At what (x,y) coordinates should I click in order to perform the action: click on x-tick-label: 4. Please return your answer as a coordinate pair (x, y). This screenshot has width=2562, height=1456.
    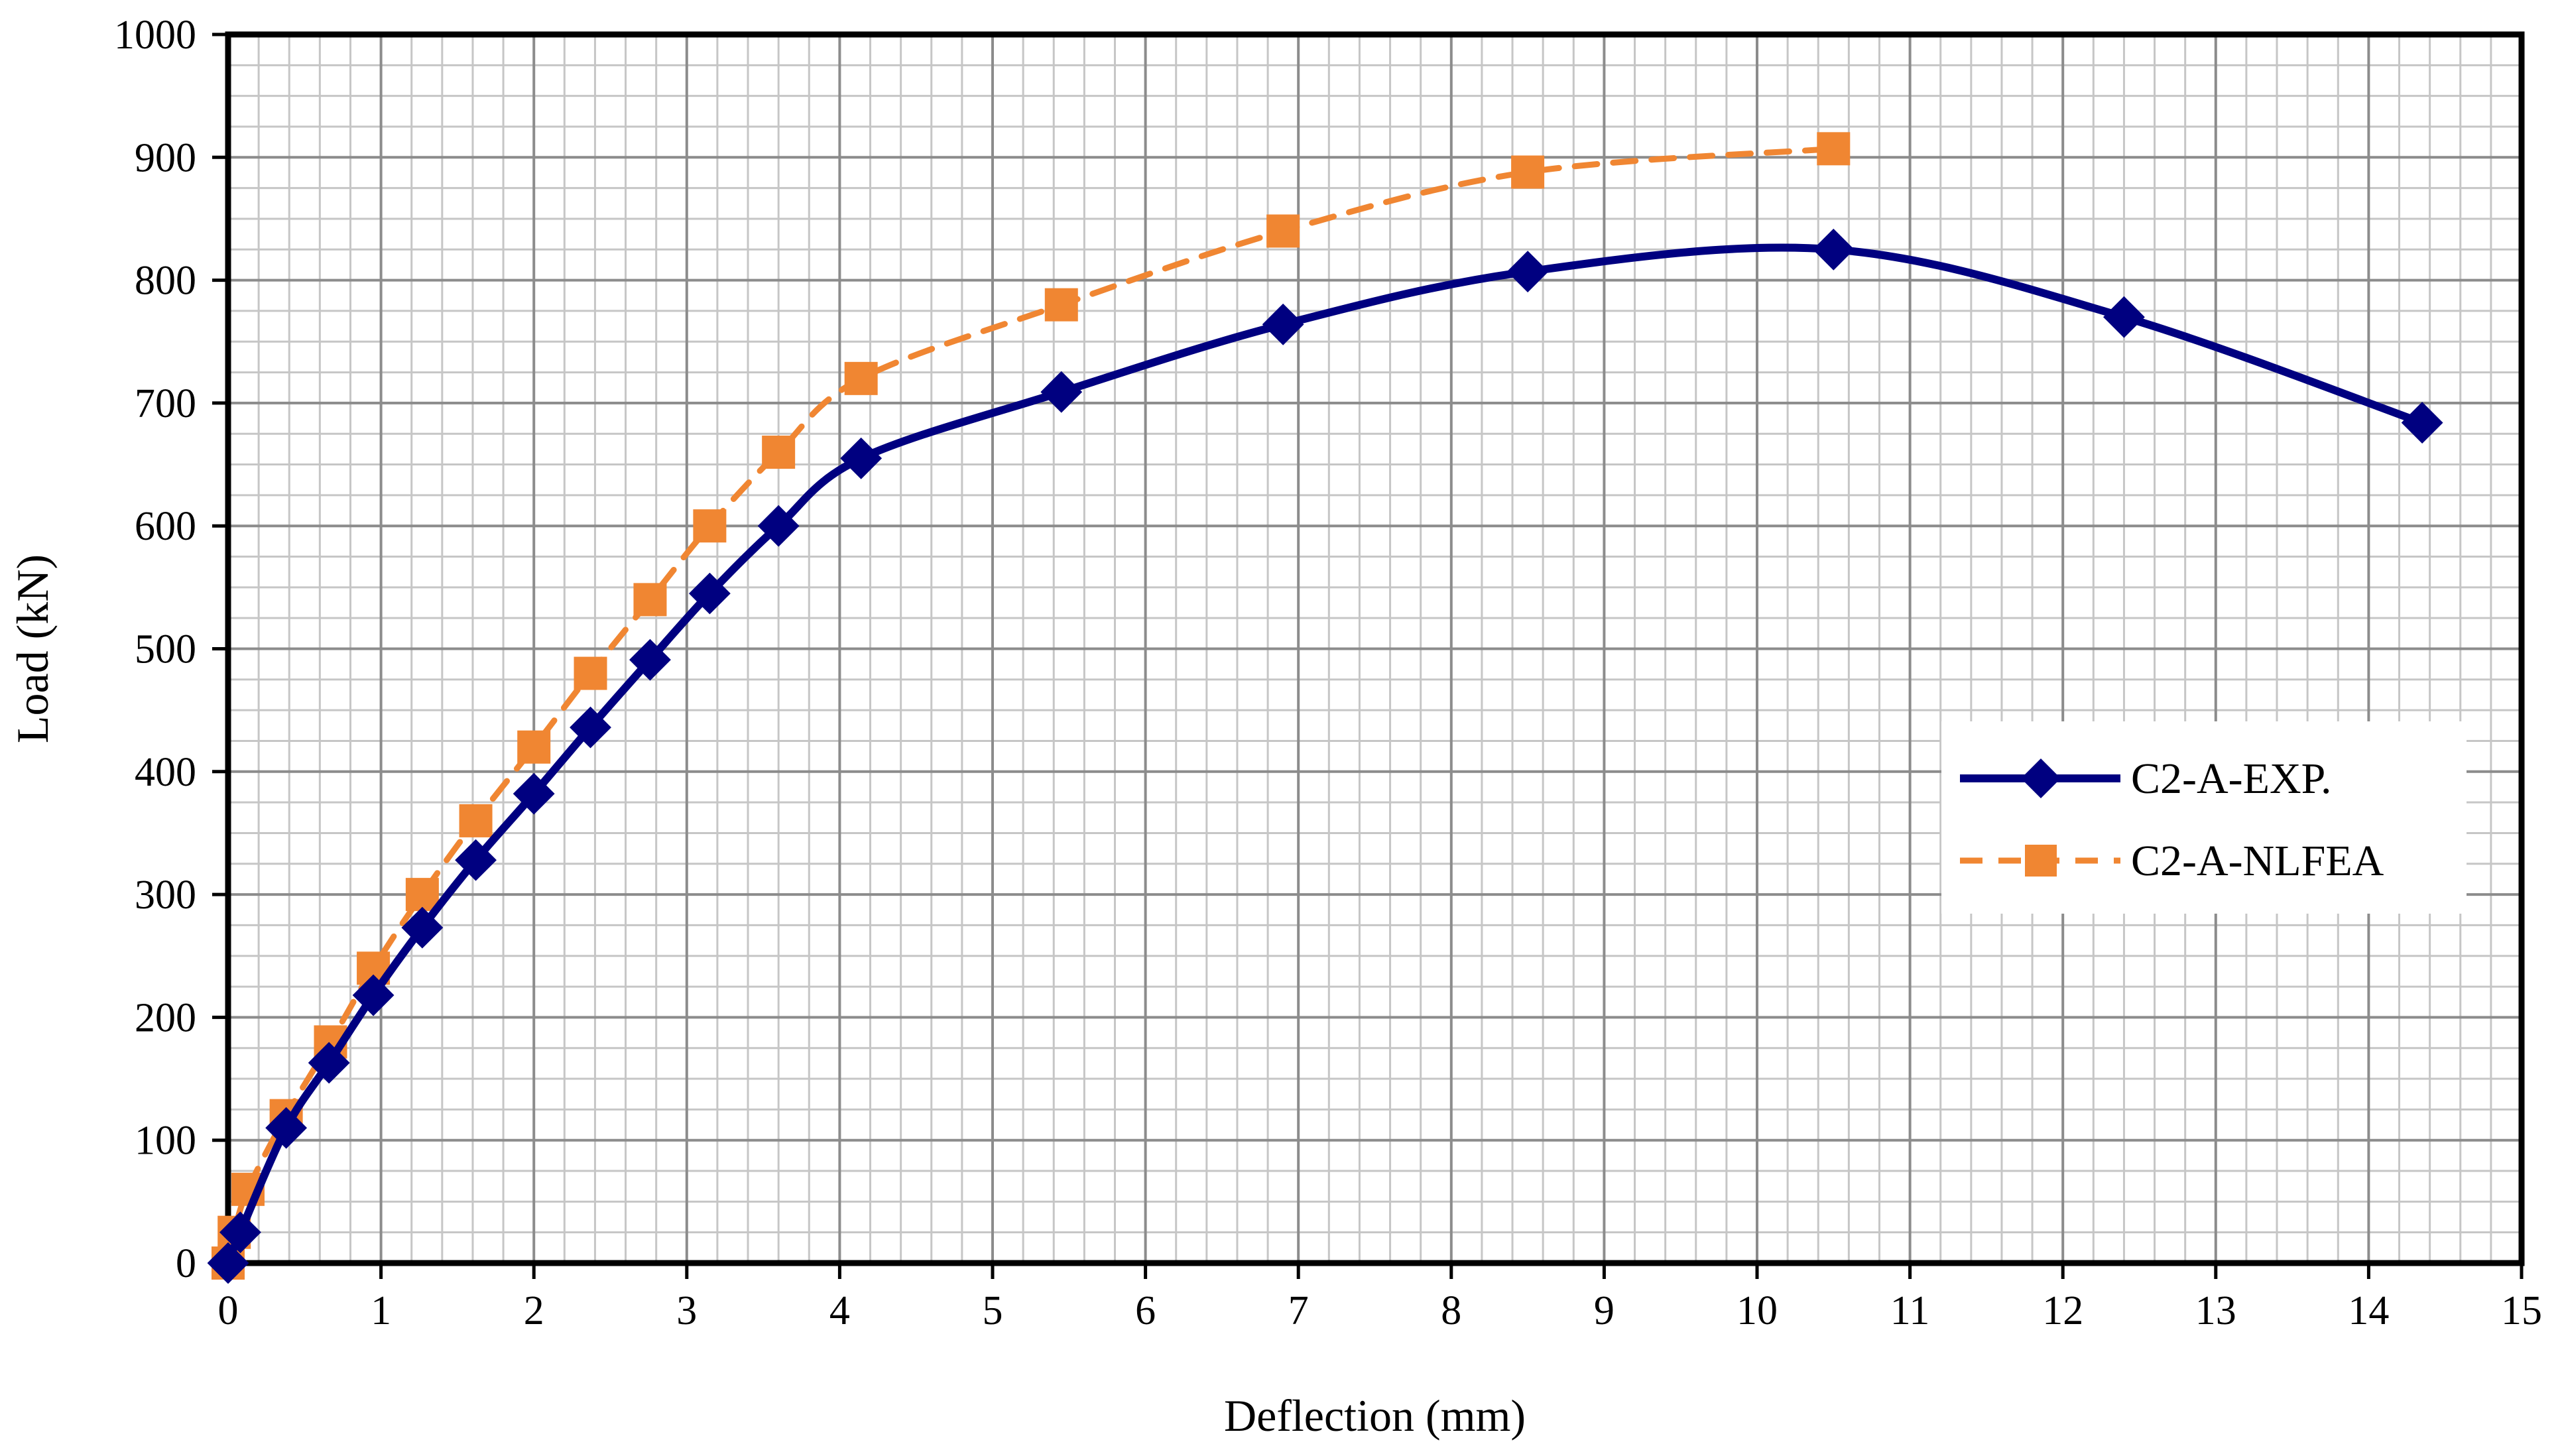
    Looking at the image, I should click on (839, 1310).